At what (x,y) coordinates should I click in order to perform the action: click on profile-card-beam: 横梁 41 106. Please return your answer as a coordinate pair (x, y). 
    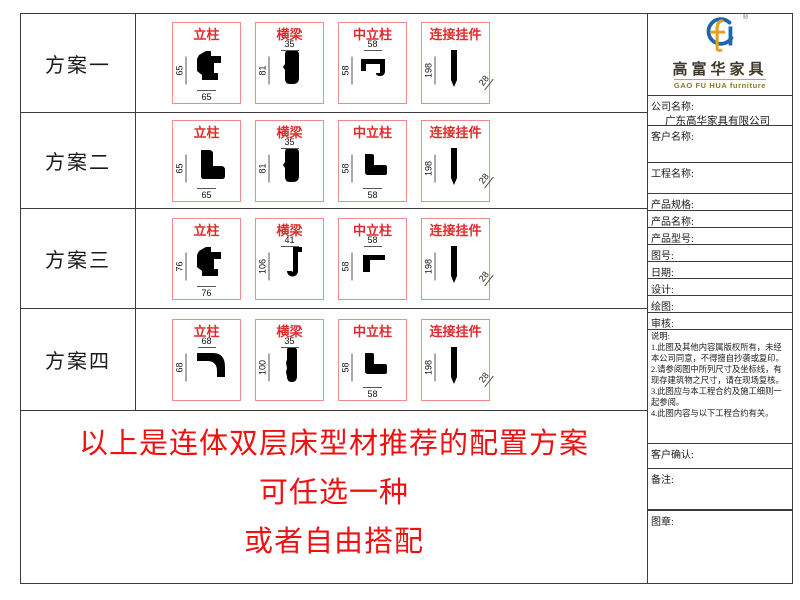
    Looking at the image, I should click on (289, 258).